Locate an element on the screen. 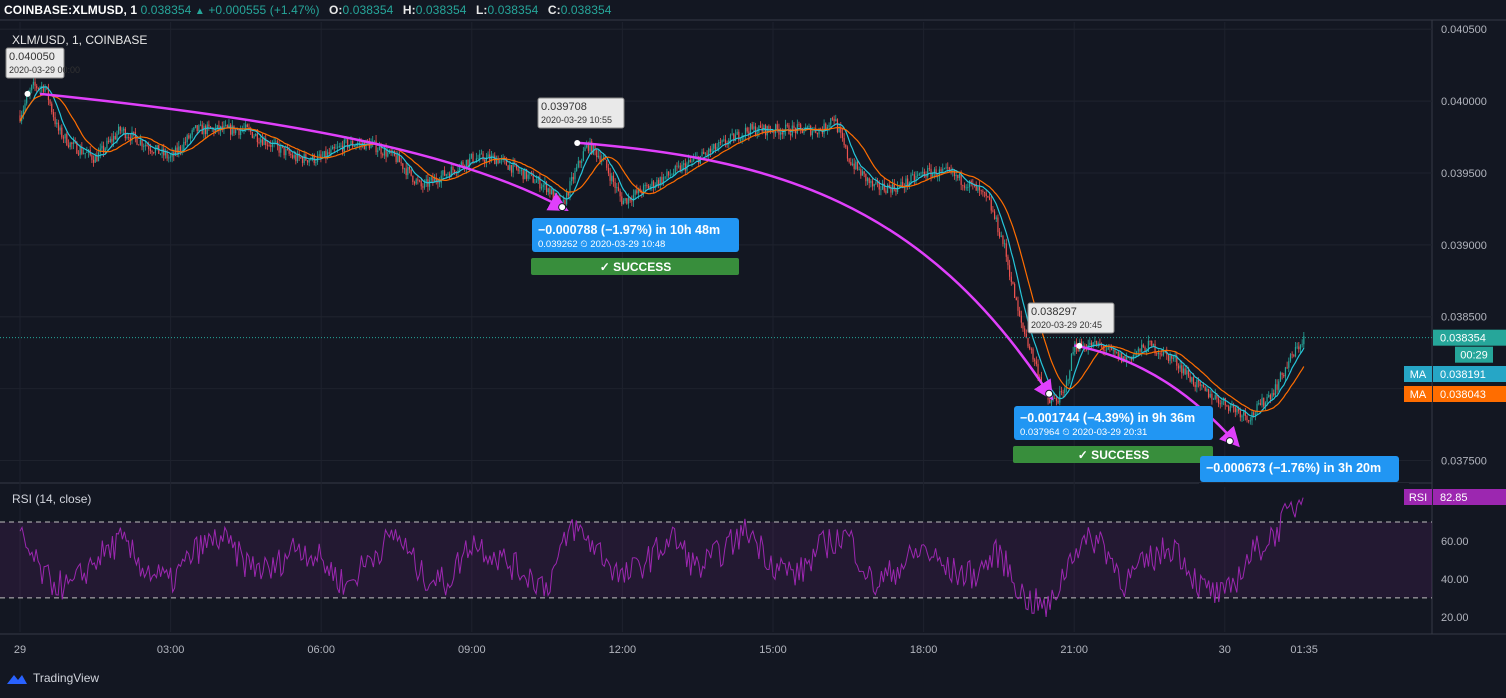 The image size is (1506, 698). pane-clip is located at coordinates (1304, 485).